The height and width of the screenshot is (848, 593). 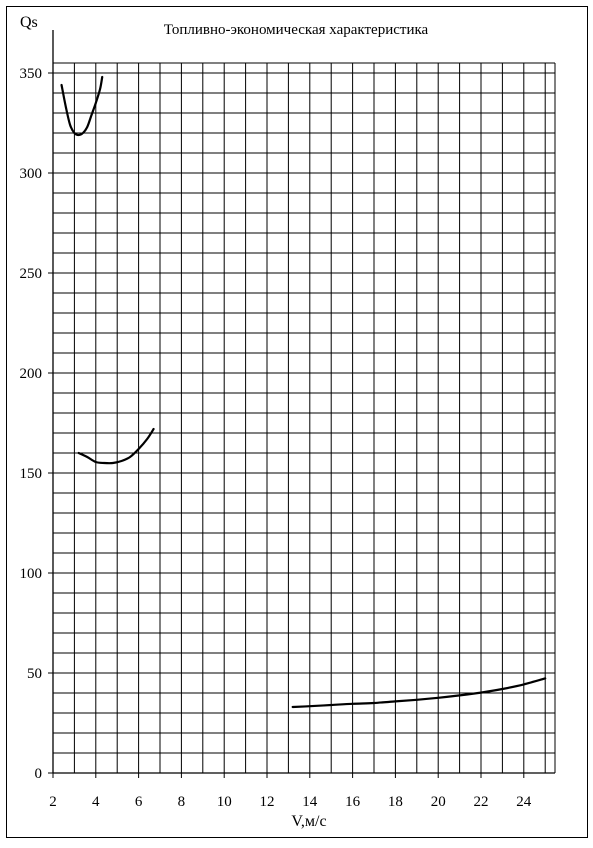 What do you see at coordinates (34, 674) in the screenshot?
I see `y-tick-label: 50` at bounding box center [34, 674].